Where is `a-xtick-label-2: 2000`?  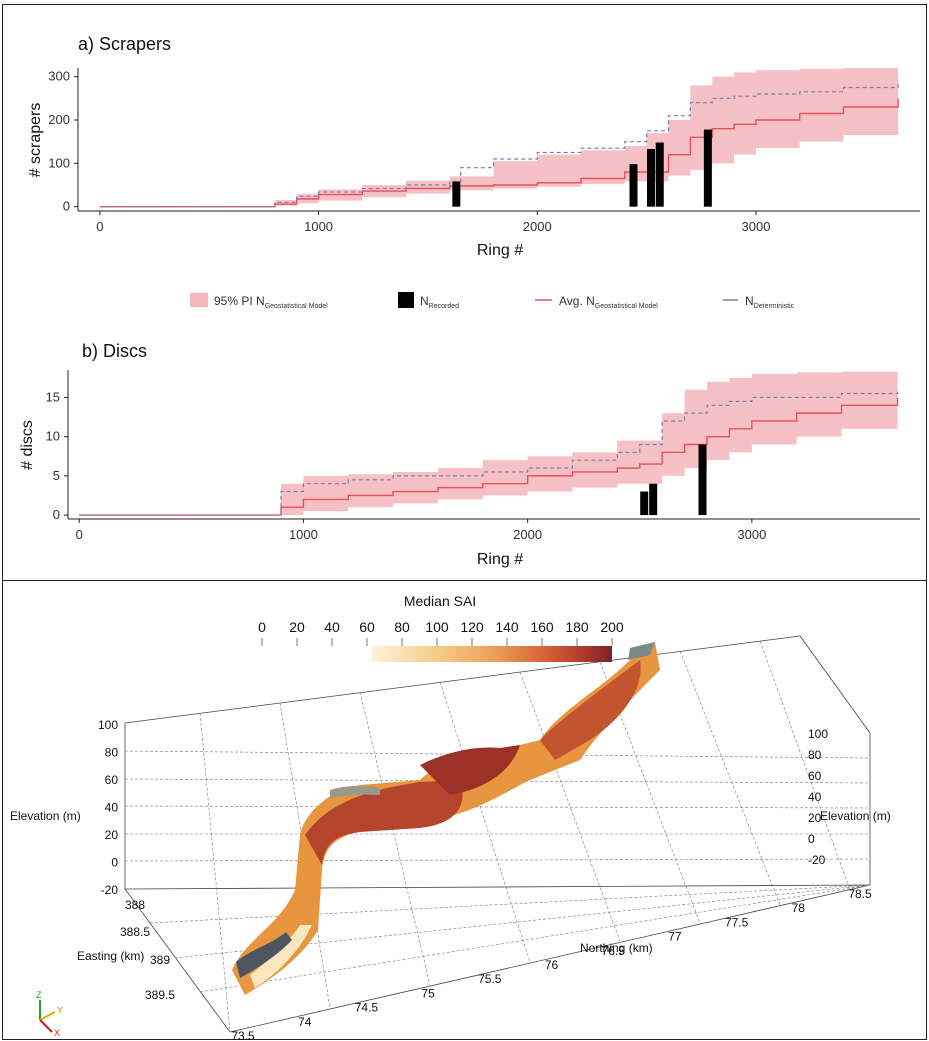
a-xtick-label-2: 2000 is located at coordinates (537, 226).